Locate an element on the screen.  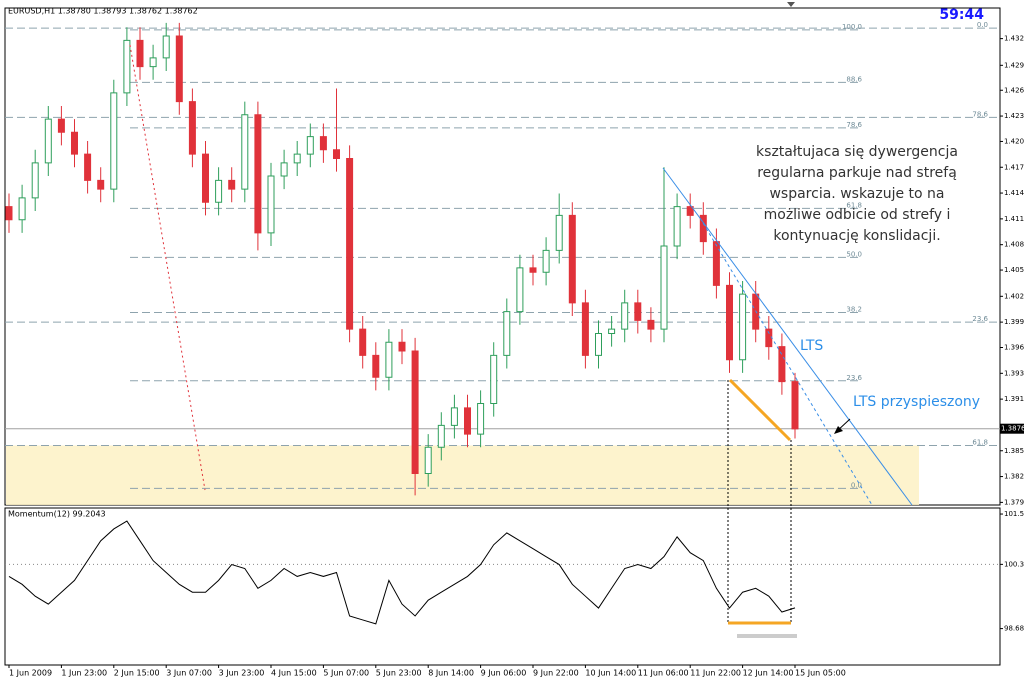
current-price-box is located at coordinates (1012, 428).